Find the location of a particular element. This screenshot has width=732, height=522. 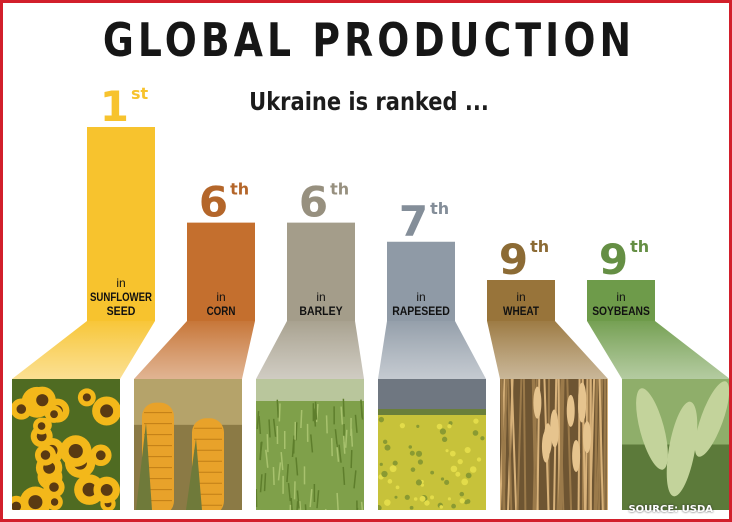

beams-layer is located at coordinates (370, 350).